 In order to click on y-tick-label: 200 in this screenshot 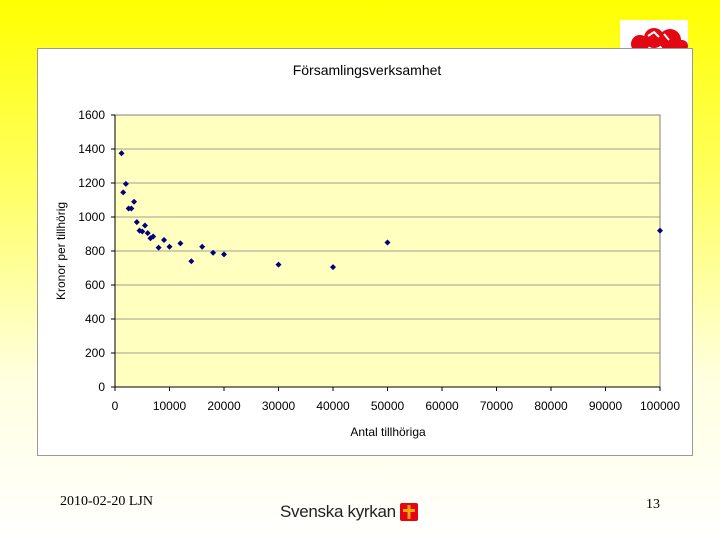, I will do `click(95, 353)`.